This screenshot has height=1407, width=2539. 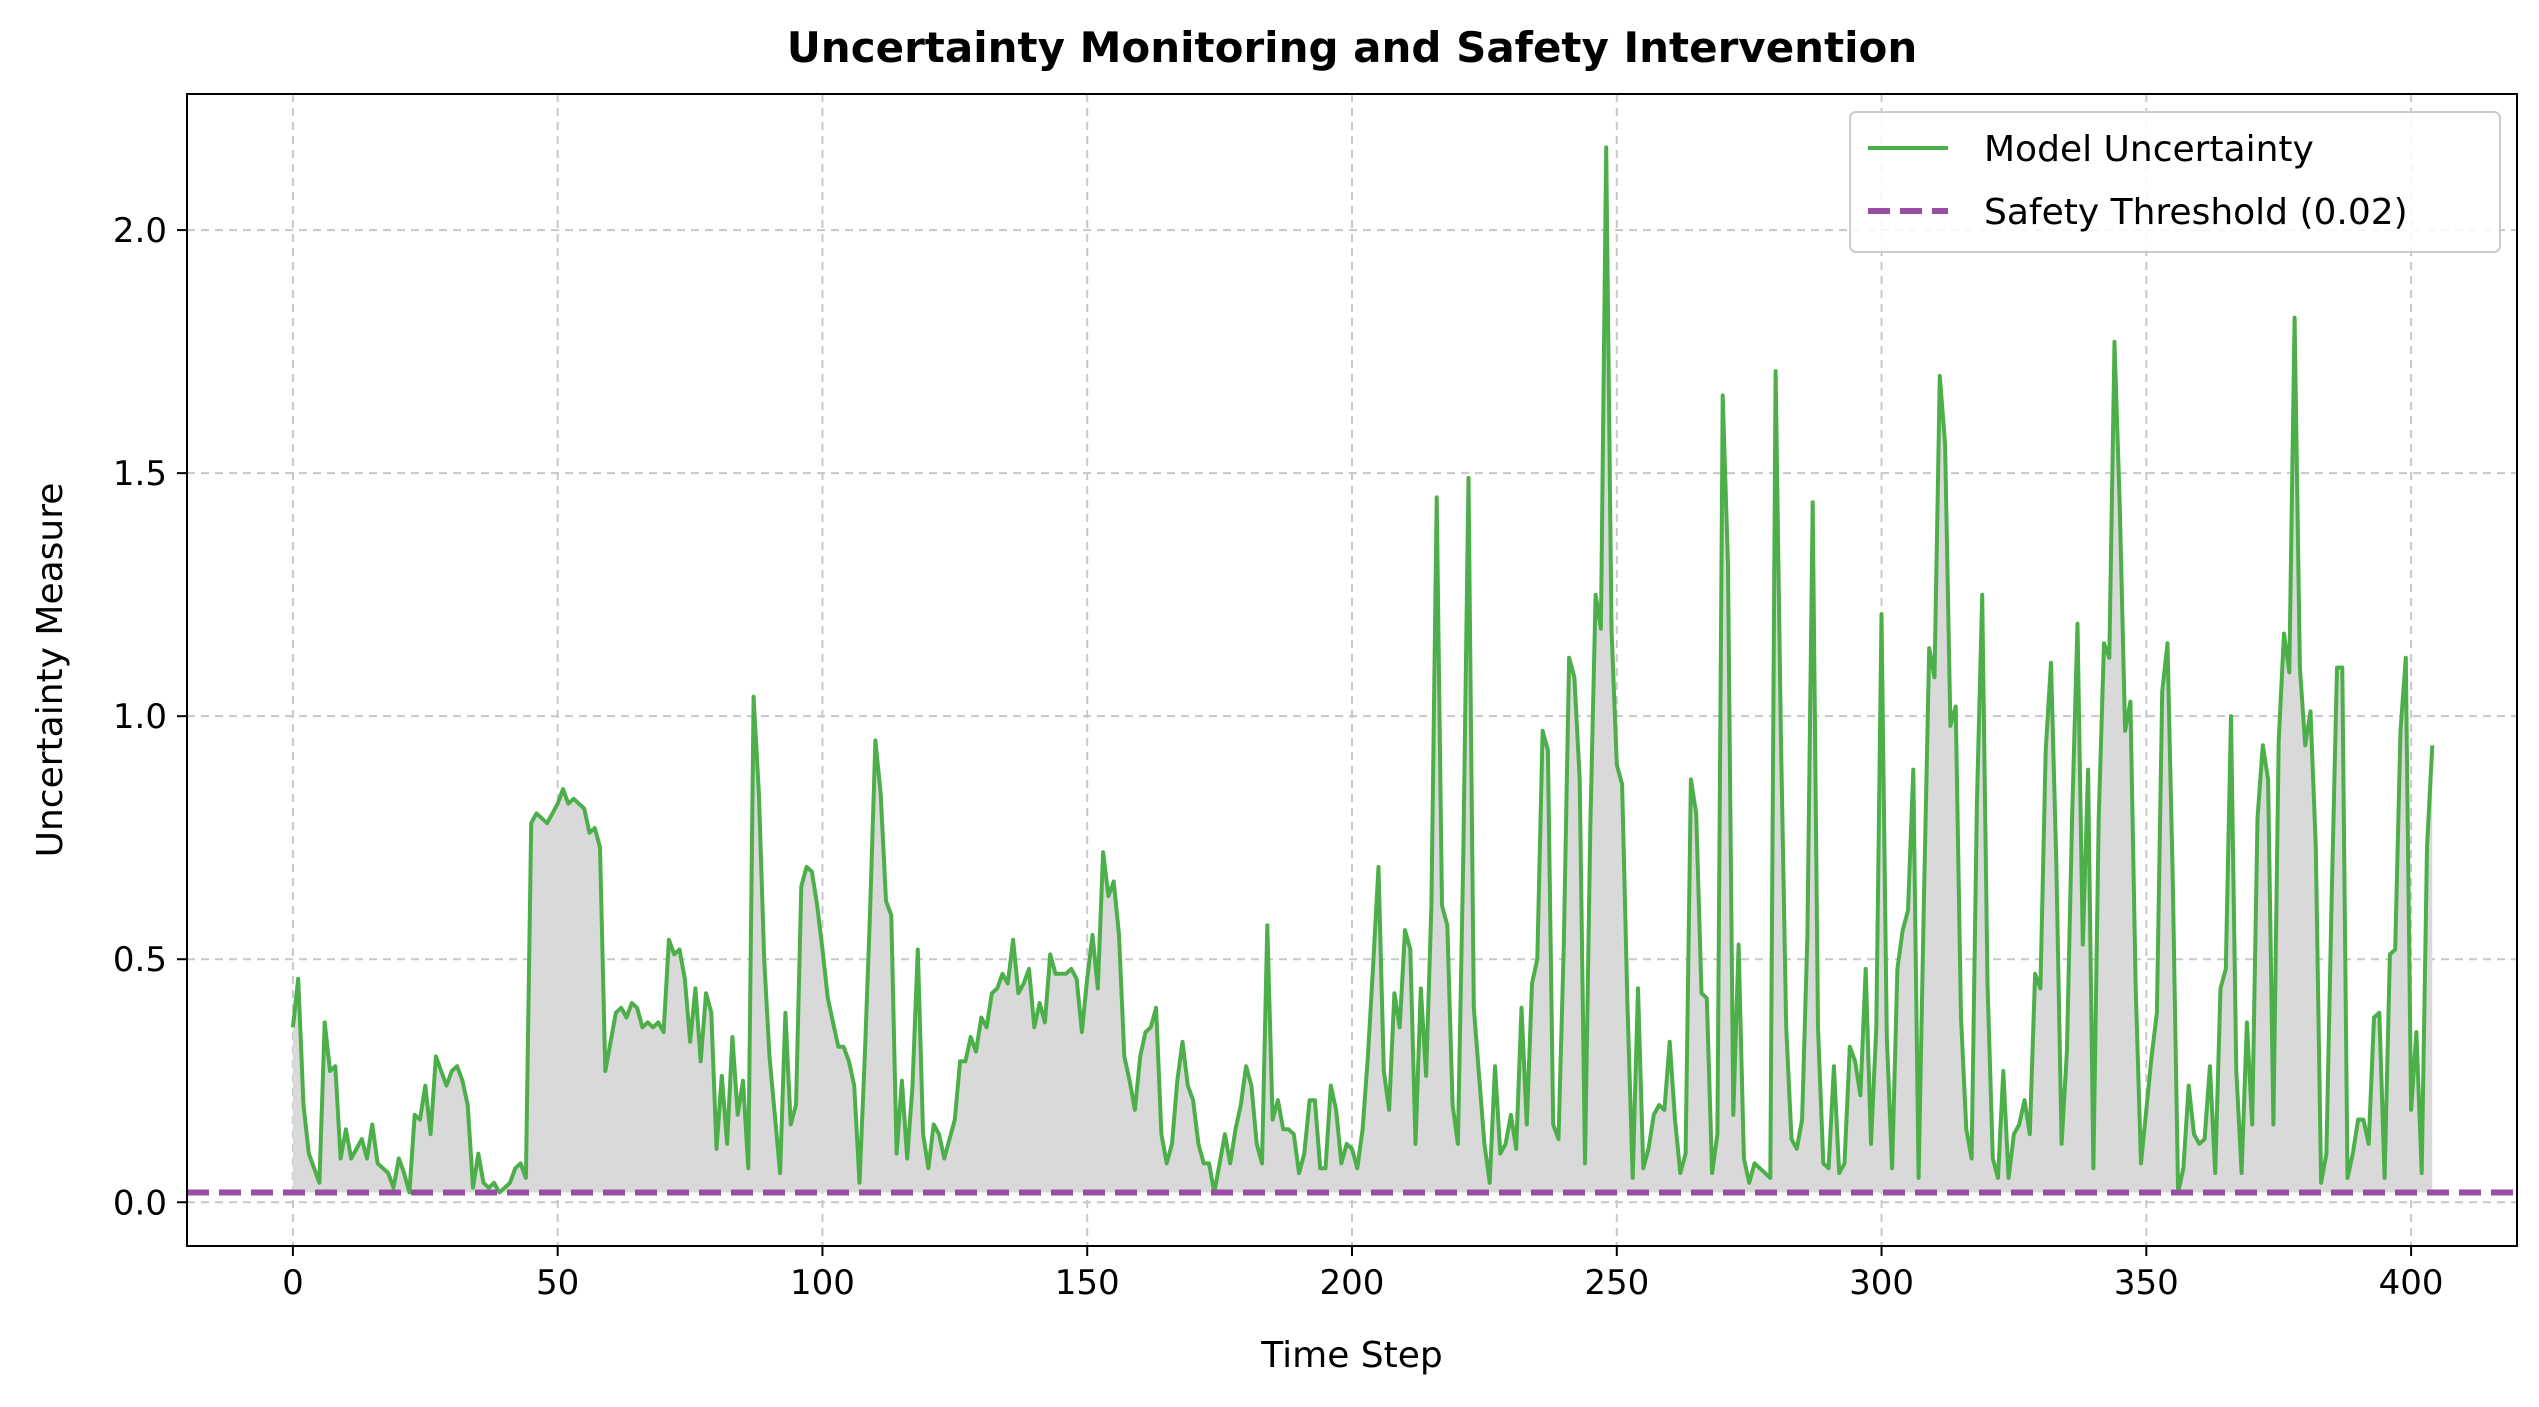 I want to click on legend-label-threshold: Safety Threshold (0.02), so click(x=2196, y=212).